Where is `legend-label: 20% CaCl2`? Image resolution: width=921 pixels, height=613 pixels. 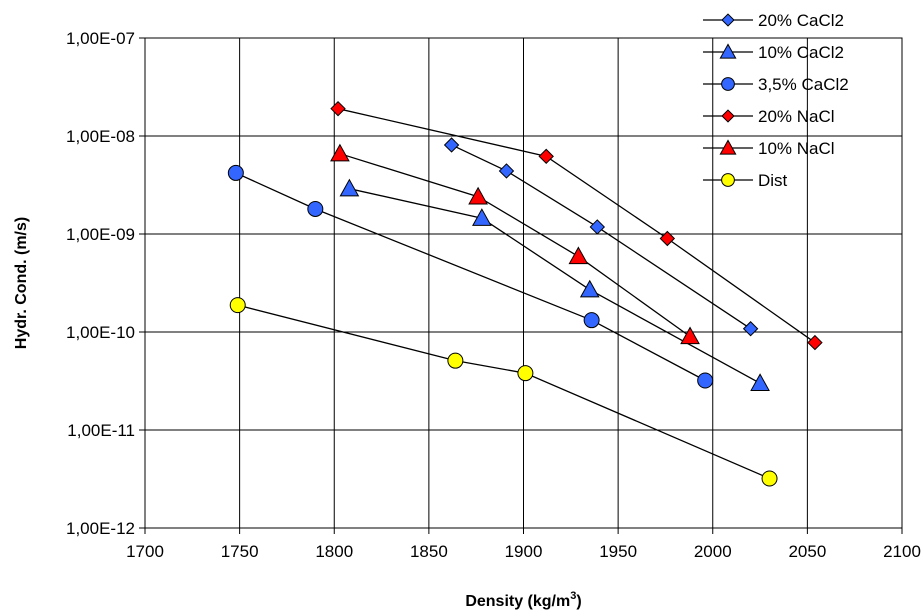 legend-label: 20% CaCl2 is located at coordinates (801, 20).